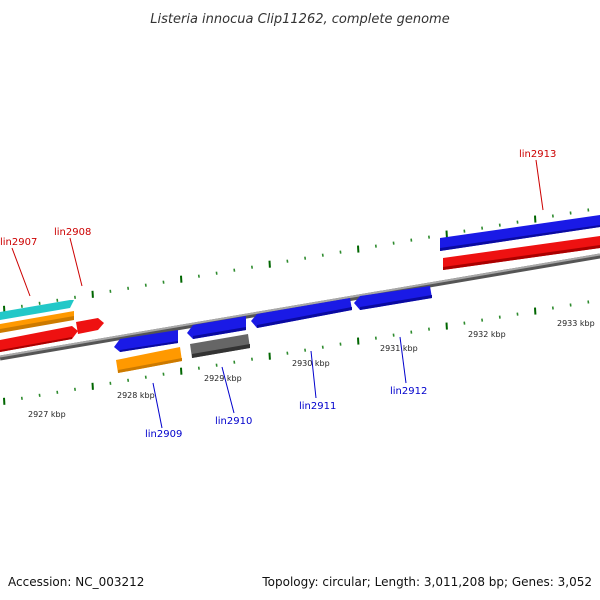 Image resolution: width=600 pixels, height=600 pixels. I want to click on ruler-label-2927: 2927 kbp, so click(47, 414).